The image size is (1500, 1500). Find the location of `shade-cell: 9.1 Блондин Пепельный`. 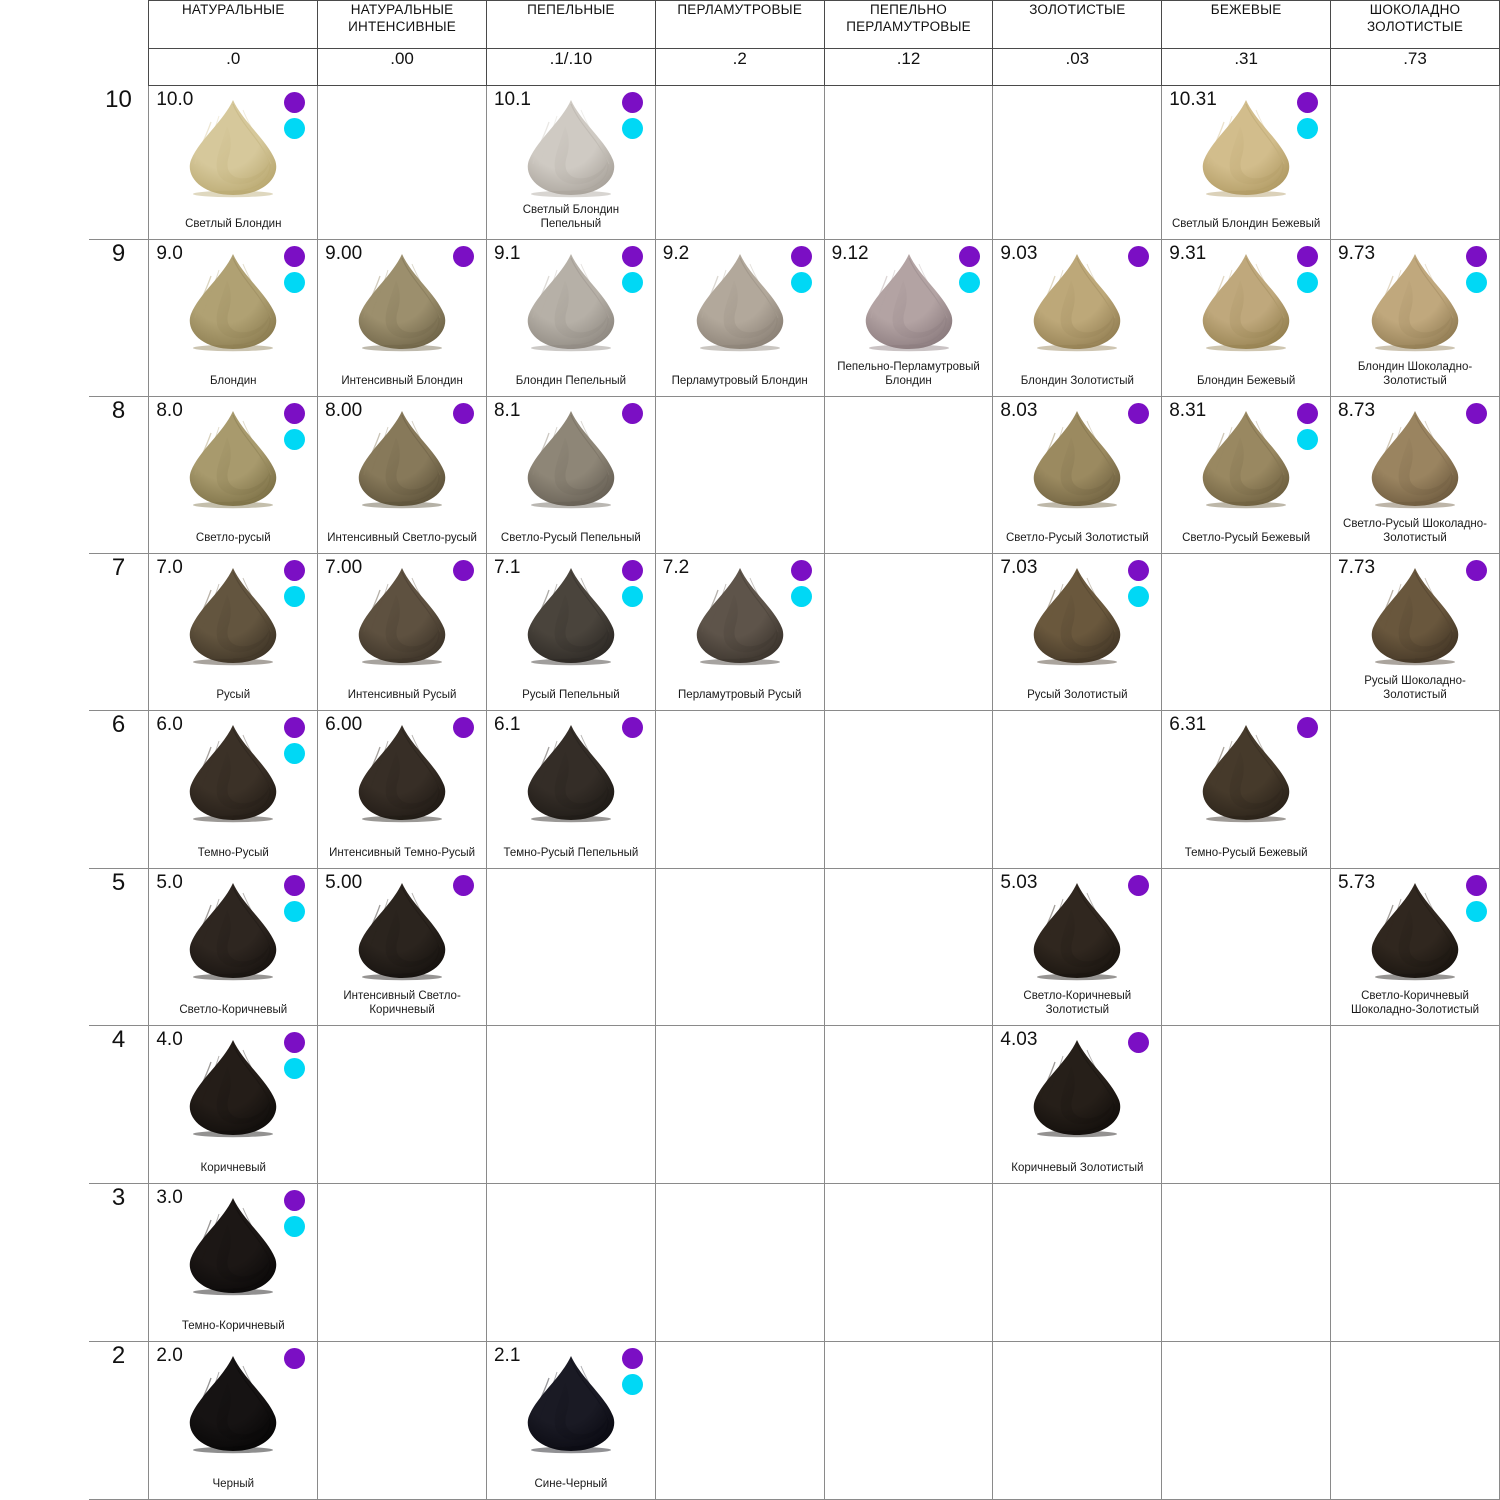

shade-cell: 9.1 Блондин Пепельный is located at coordinates (570, 318).